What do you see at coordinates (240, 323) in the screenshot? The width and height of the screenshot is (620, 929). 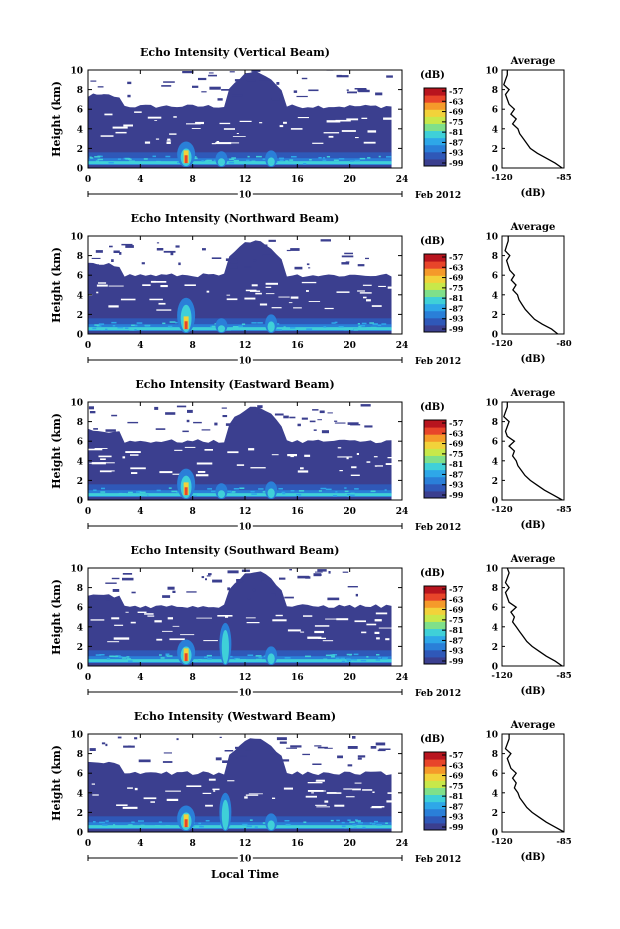 I see `boundary-layer-band` at bounding box center [240, 323].